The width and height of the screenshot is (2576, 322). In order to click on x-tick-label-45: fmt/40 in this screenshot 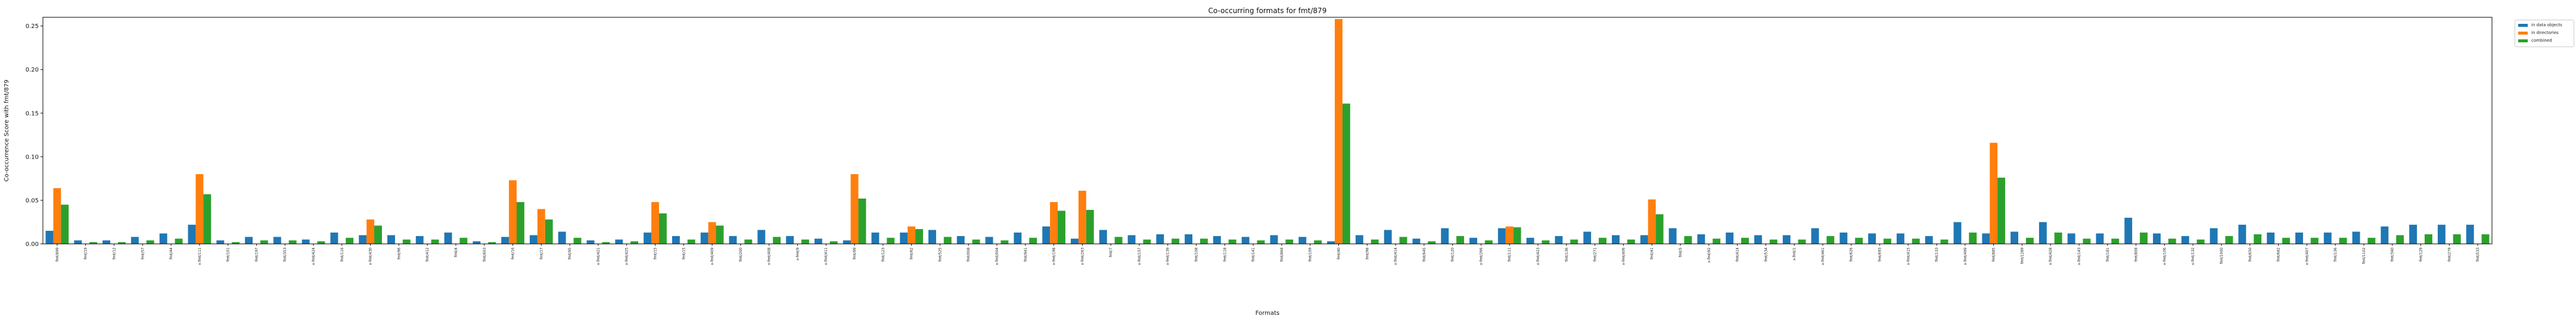, I will do `click(1339, 253)`.